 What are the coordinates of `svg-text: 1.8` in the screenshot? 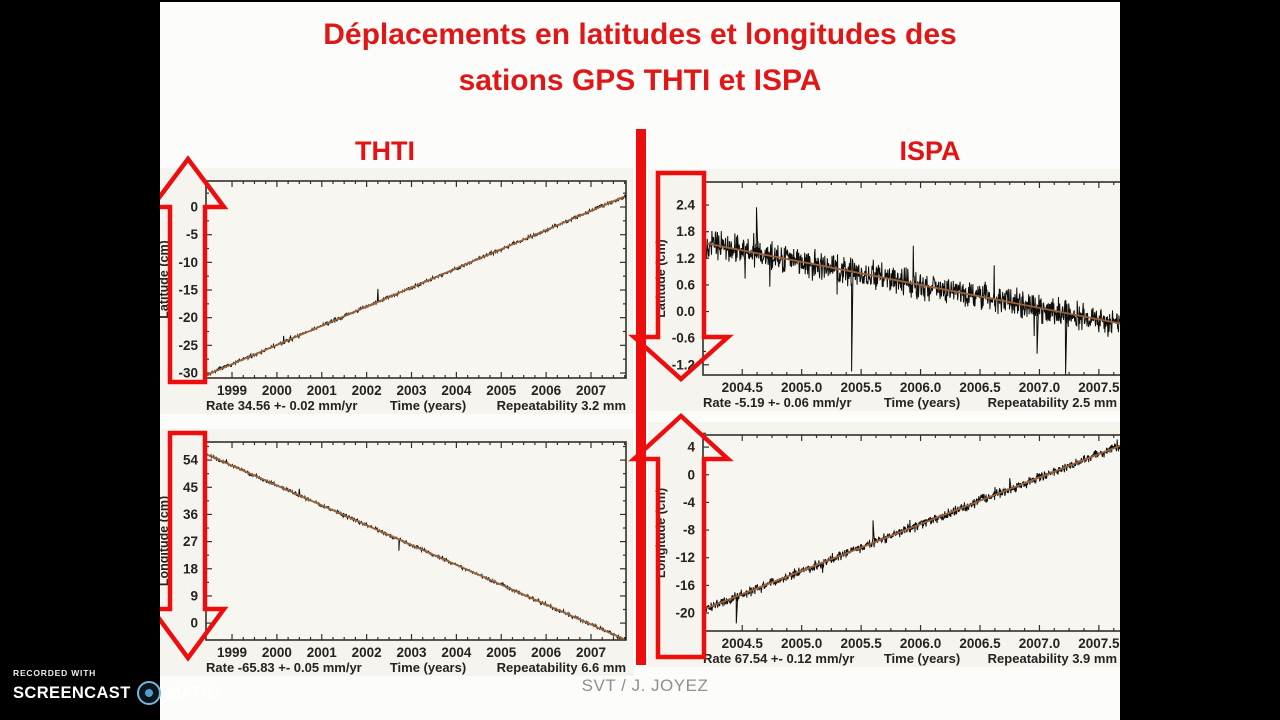 It's located at (685, 231).